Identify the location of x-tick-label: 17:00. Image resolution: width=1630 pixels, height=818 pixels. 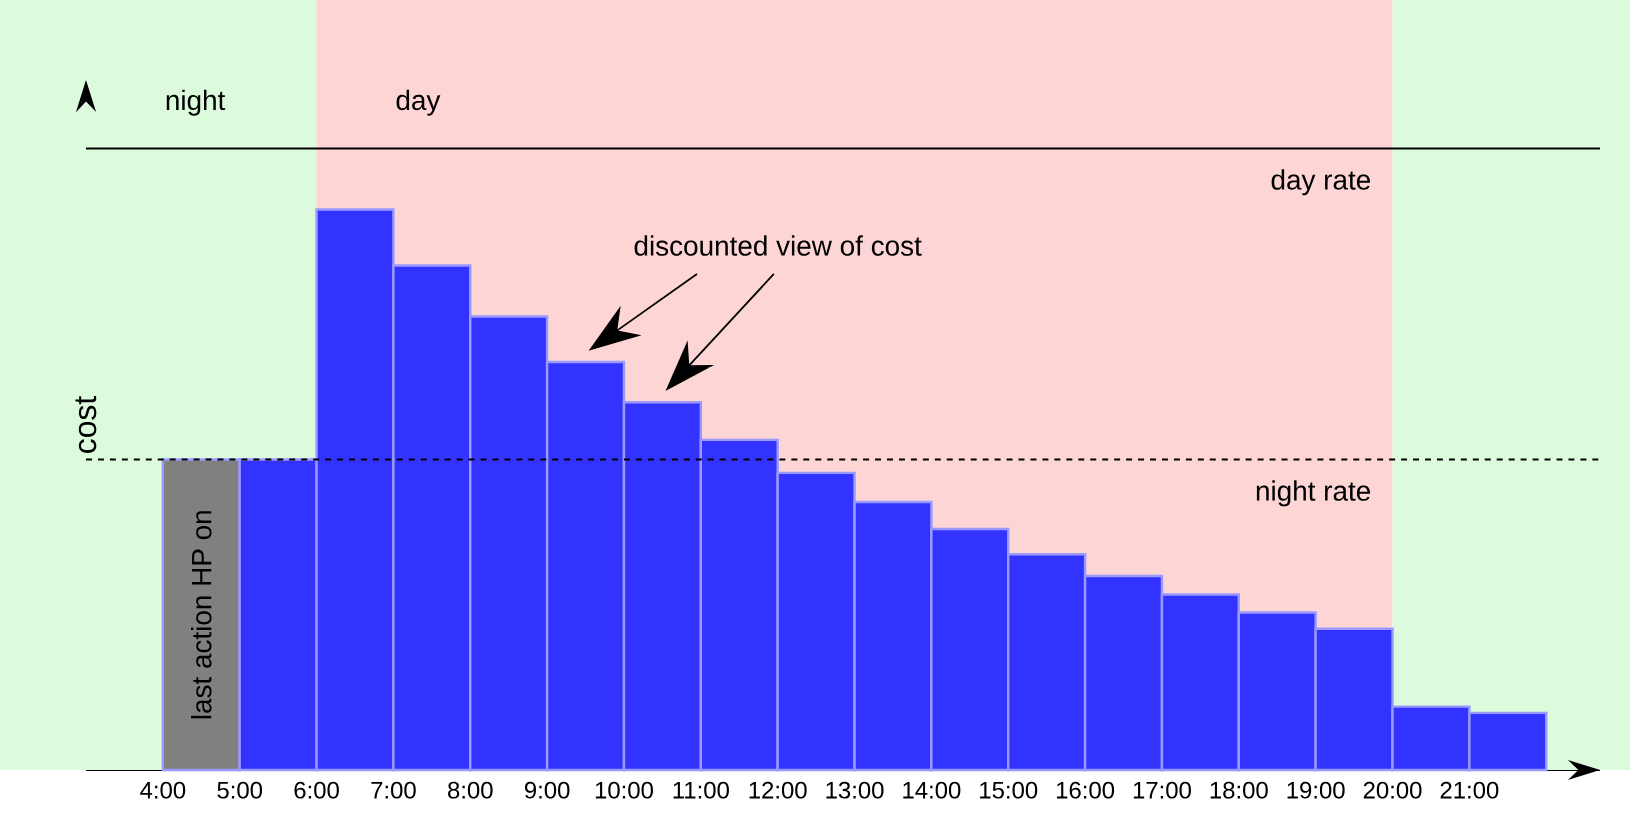
(1162, 790).